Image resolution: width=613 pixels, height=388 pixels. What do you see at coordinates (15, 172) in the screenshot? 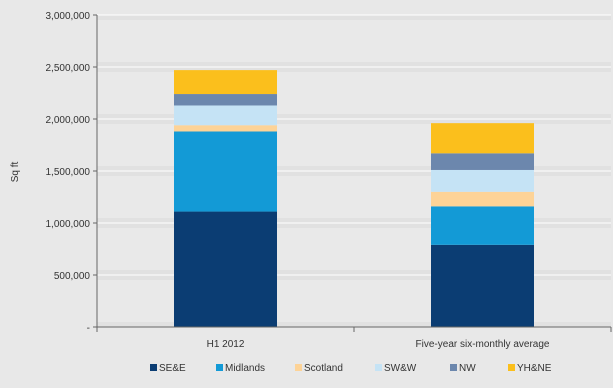
I see `y-axis-label: Sq ft` at bounding box center [15, 172].